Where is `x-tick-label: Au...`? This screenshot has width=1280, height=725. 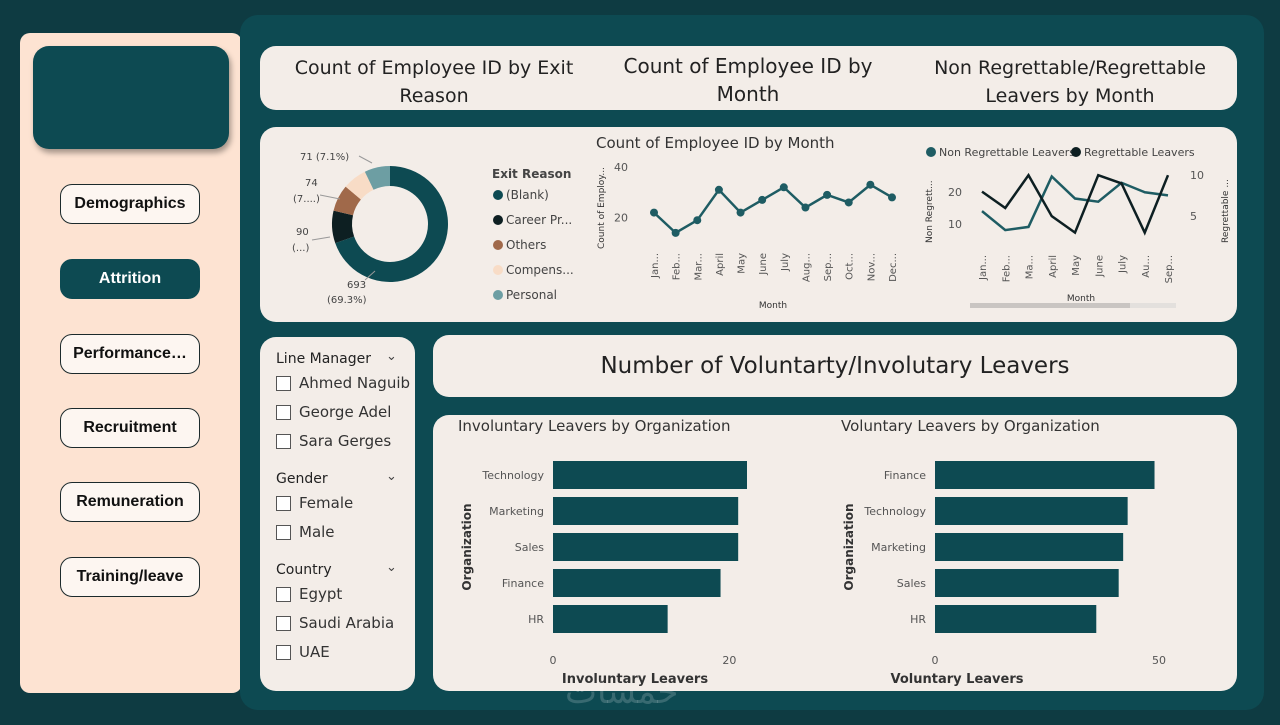
x-tick-label: Au... is located at coordinates (1146, 266).